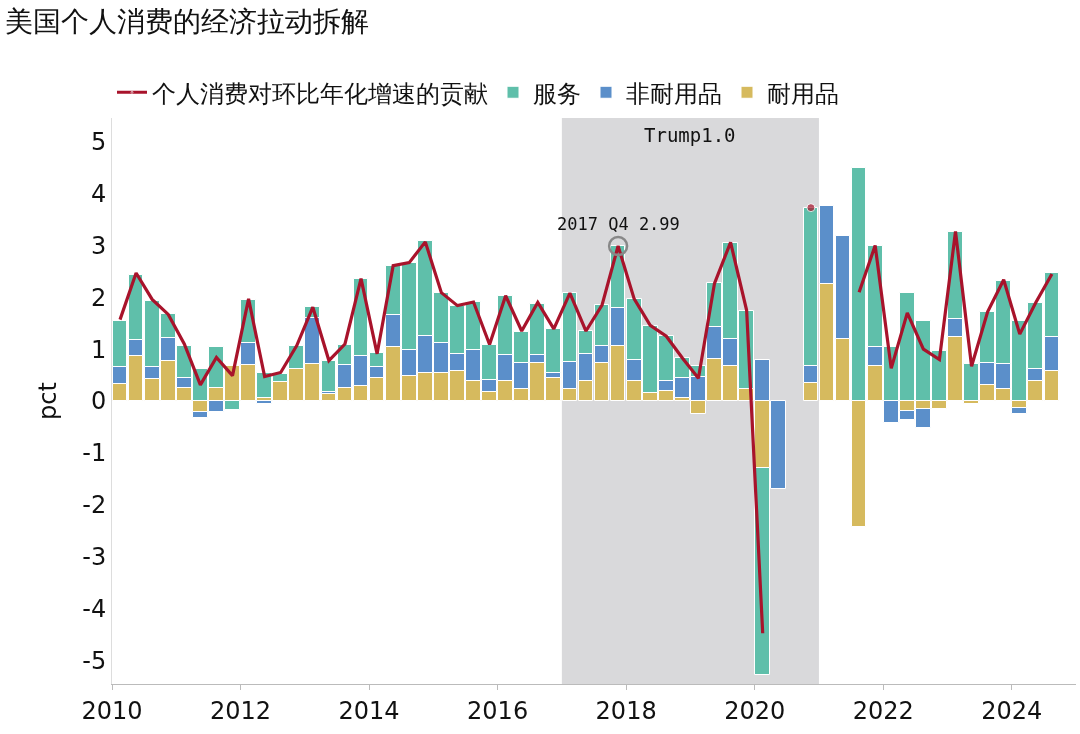 The width and height of the screenshot is (1080, 734). I want to click on x-tick-label: 2014, so click(369, 710).